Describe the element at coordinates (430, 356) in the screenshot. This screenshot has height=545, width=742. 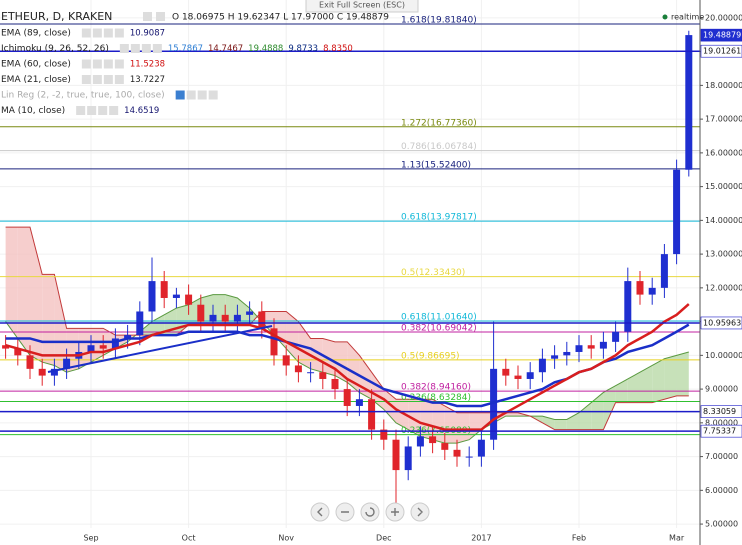
I see `fib-label: 0.5(9.86695)` at that location.